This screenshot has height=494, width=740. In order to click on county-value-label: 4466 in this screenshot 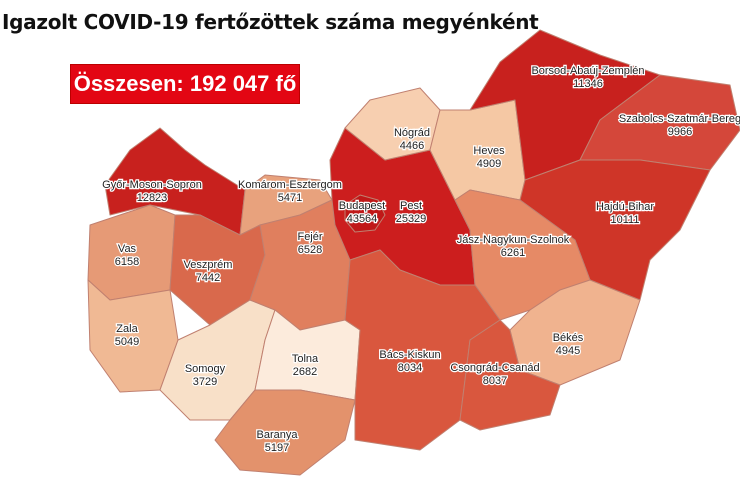, I will do `click(412, 146)`.